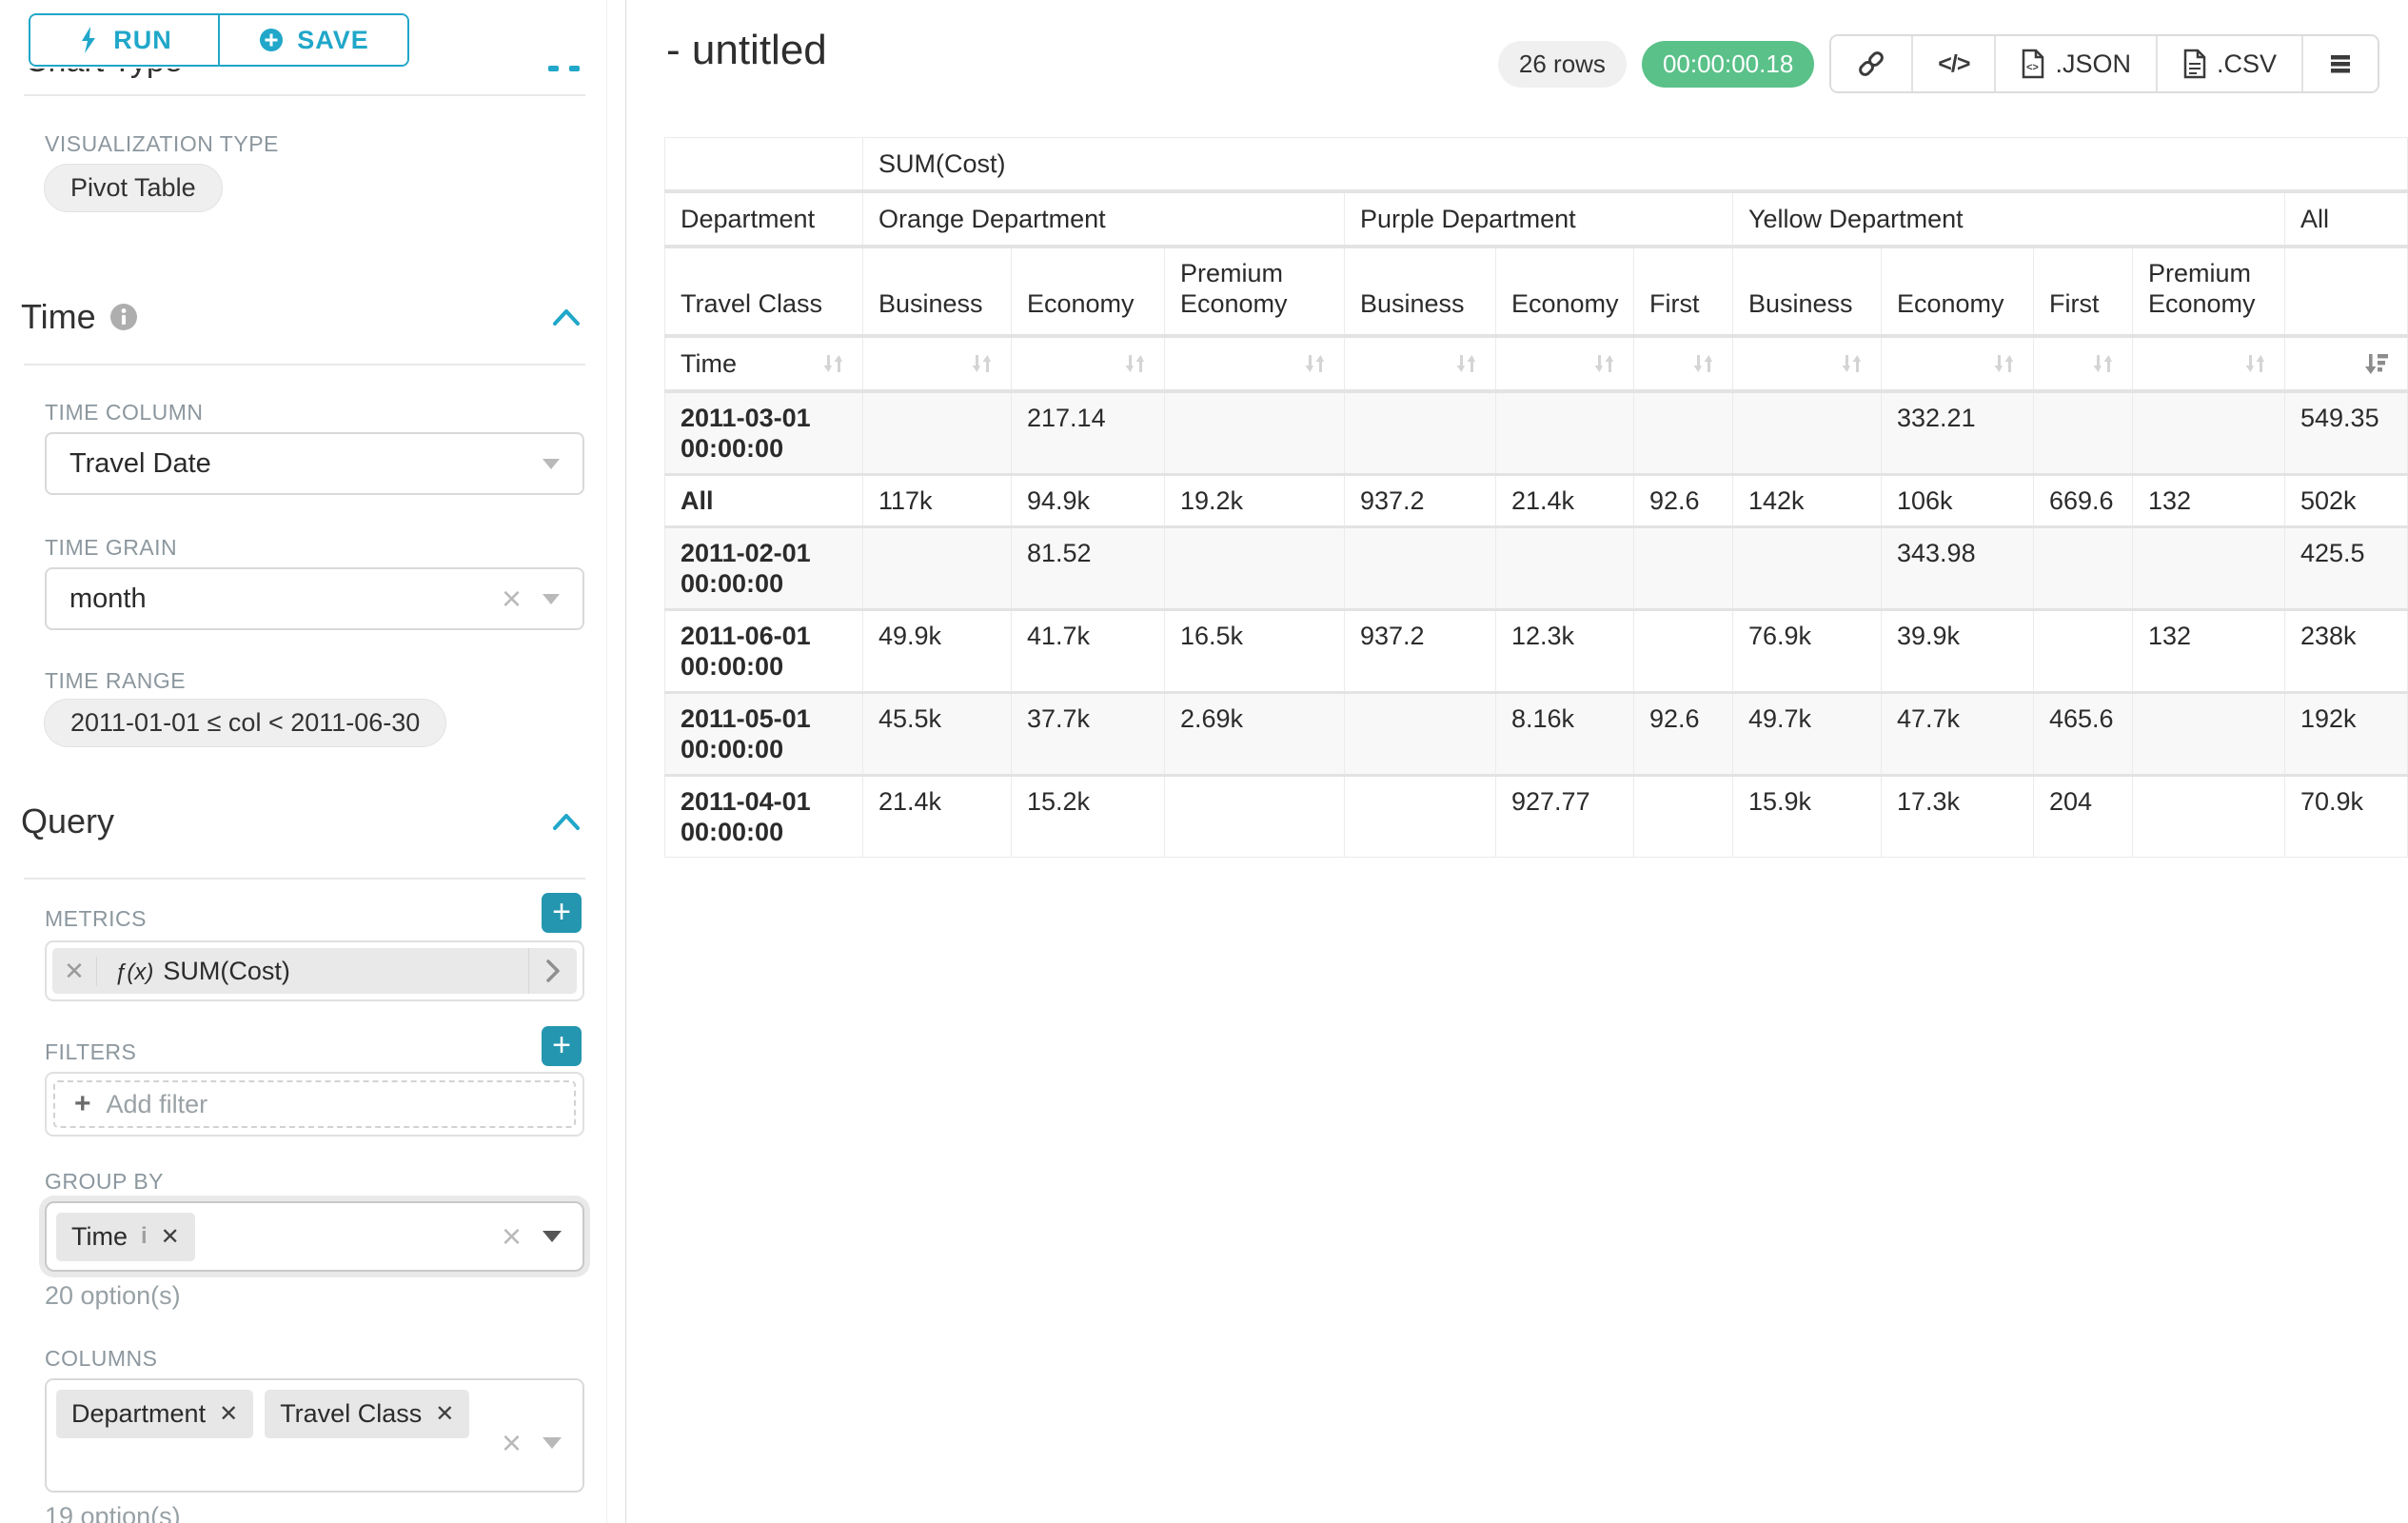 This screenshot has width=2408, height=1523. I want to click on pivot-cell: 343.98, so click(1957, 567).